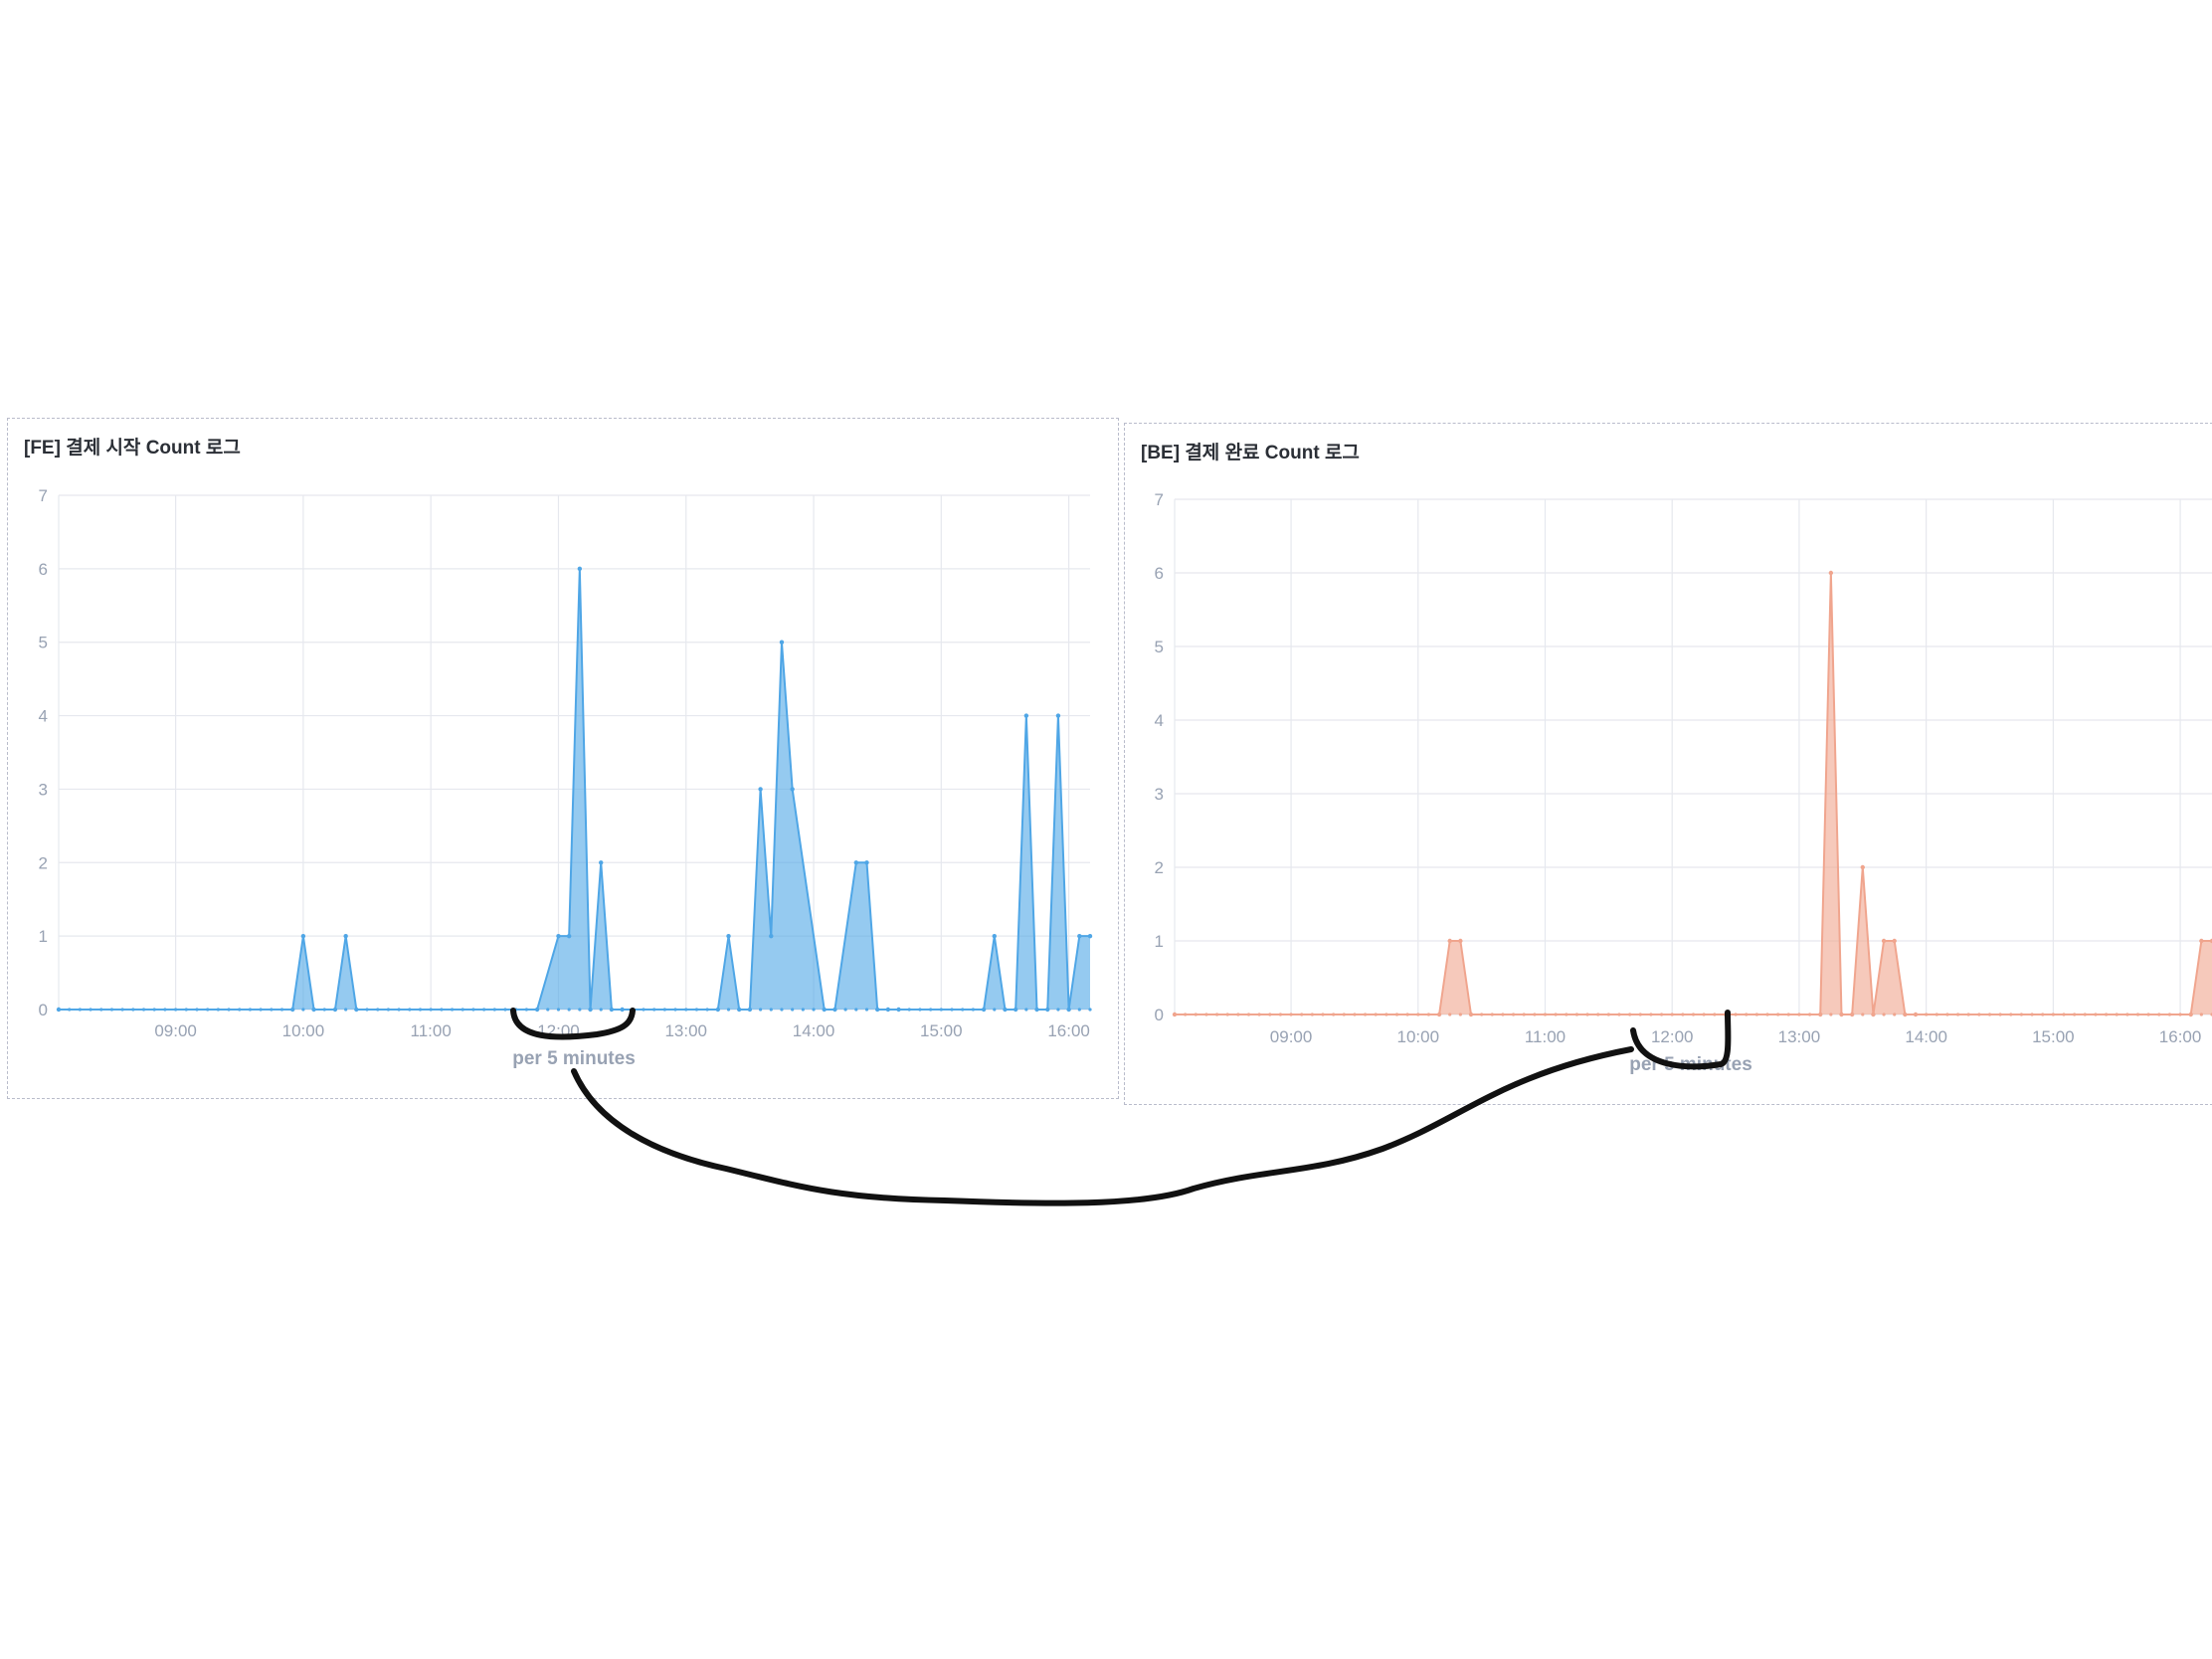 This screenshot has width=2212, height=1659. Describe the element at coordinates (1799, 1036) in the screenshot. I see `be-x-tick-4: 13:00` at that location.